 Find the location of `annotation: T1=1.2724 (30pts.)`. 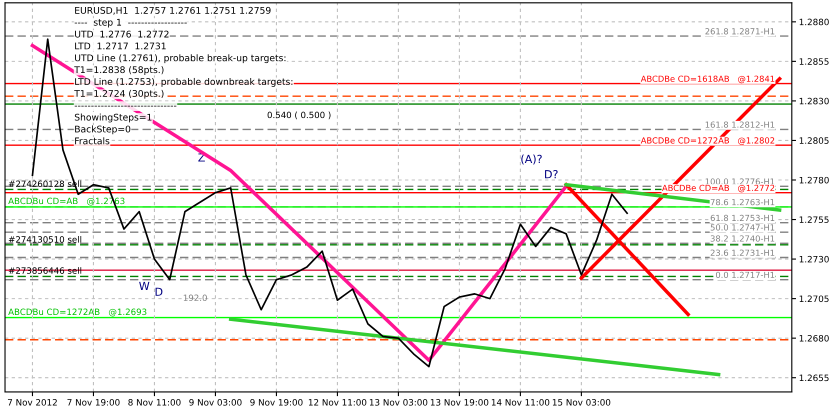

annotation: T1=1.2724 (30pts.) is located at coordinates (119, 94).